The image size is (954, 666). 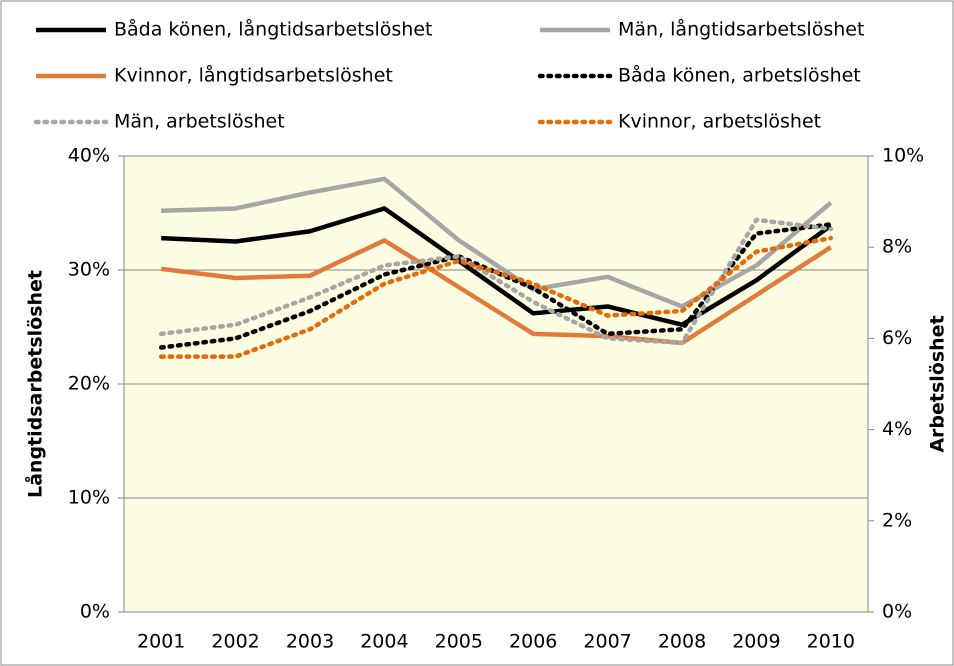 What do you see at coordinates (897, 247) in the screenshot?
I see `y2-tick-label: 8%` at bounding box center [897, 247].